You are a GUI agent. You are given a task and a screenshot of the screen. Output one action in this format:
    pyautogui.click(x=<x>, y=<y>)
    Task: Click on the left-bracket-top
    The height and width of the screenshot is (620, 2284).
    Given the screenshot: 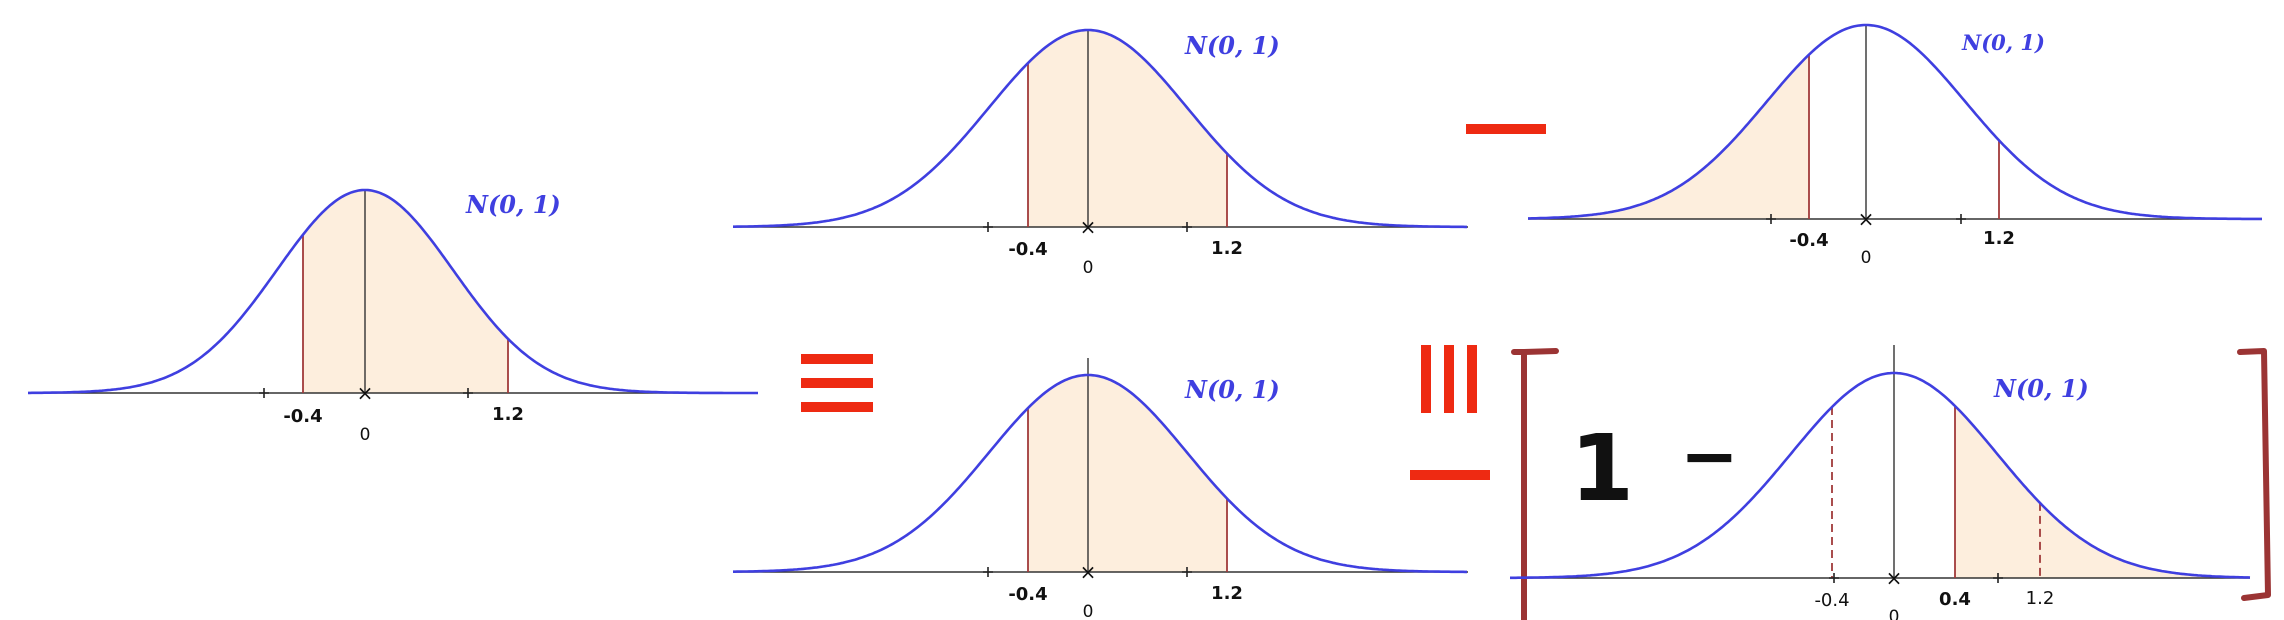 What is the action you would take?
    pyautogui.click(x=1540, y=351)
    